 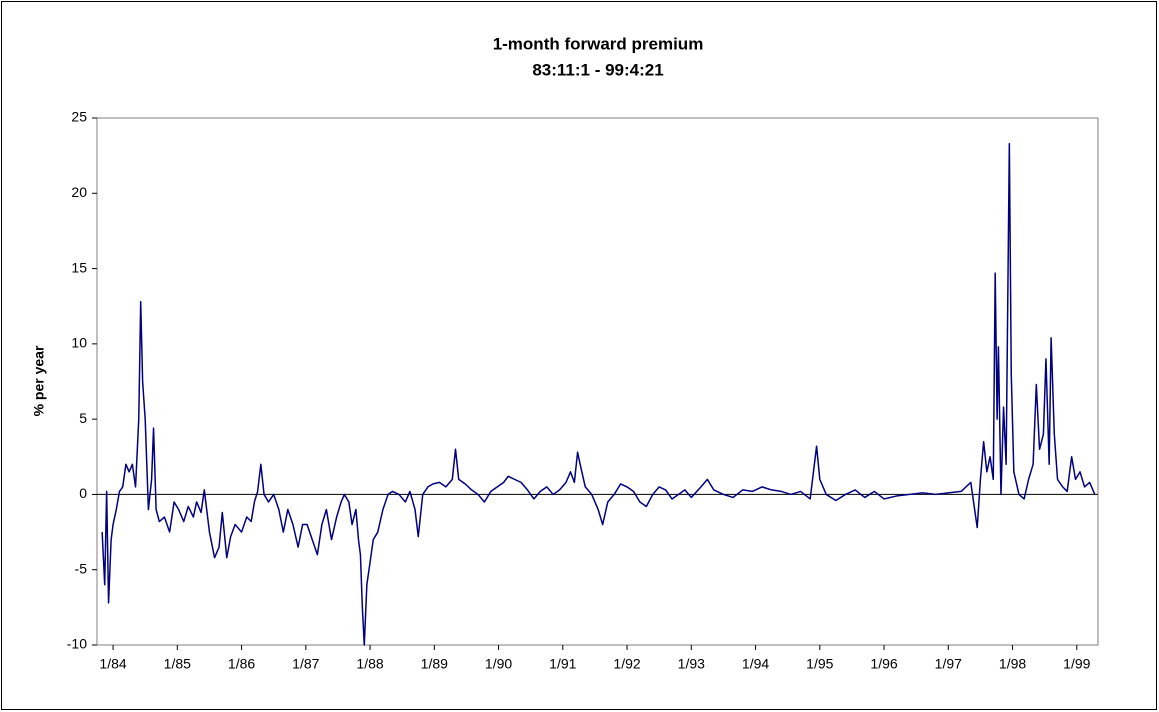 What do you see at coordinates (626, 664) in the screenshot?
I see `x-tick-label: 1/92` at bounding box center [626, 664].